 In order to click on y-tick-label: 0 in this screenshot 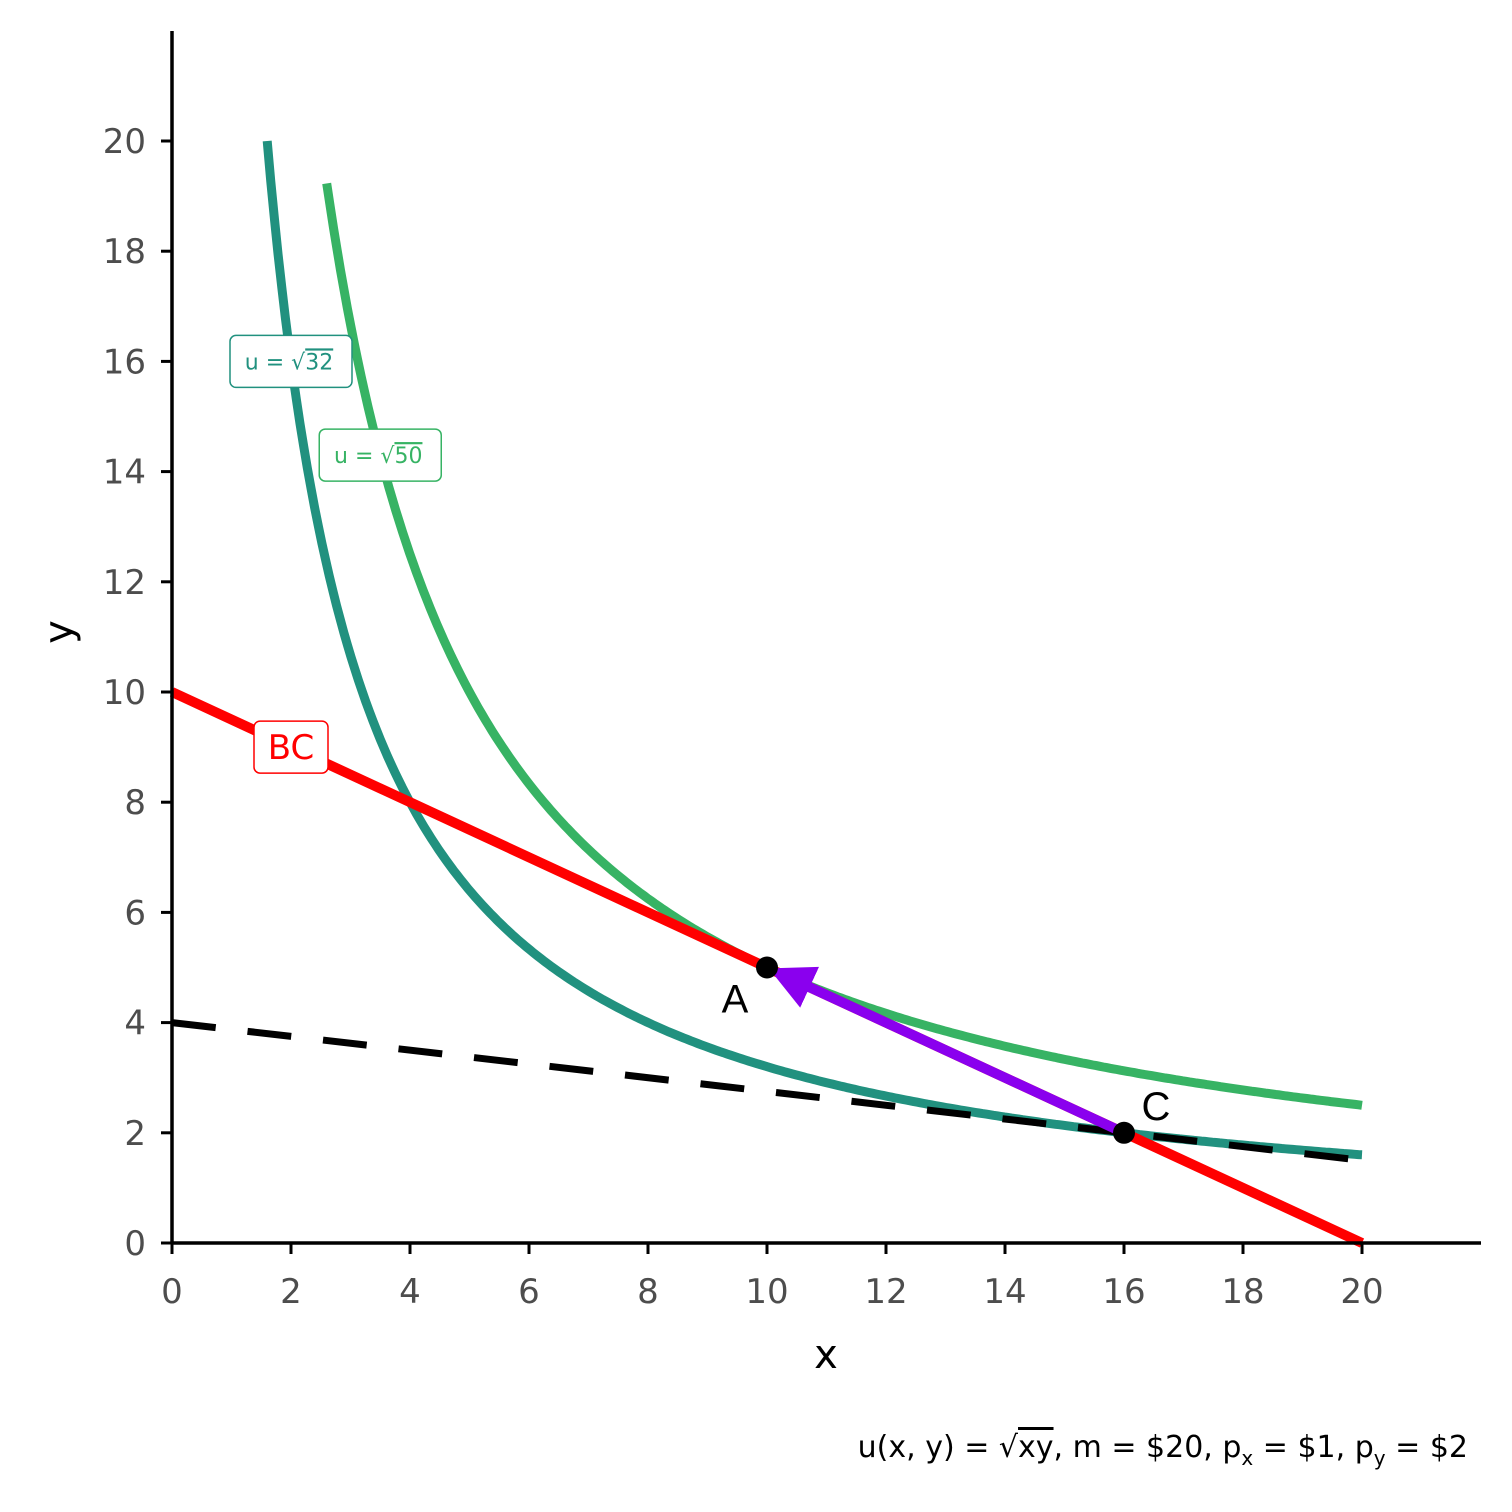, I will do `click(135, 1244)`.